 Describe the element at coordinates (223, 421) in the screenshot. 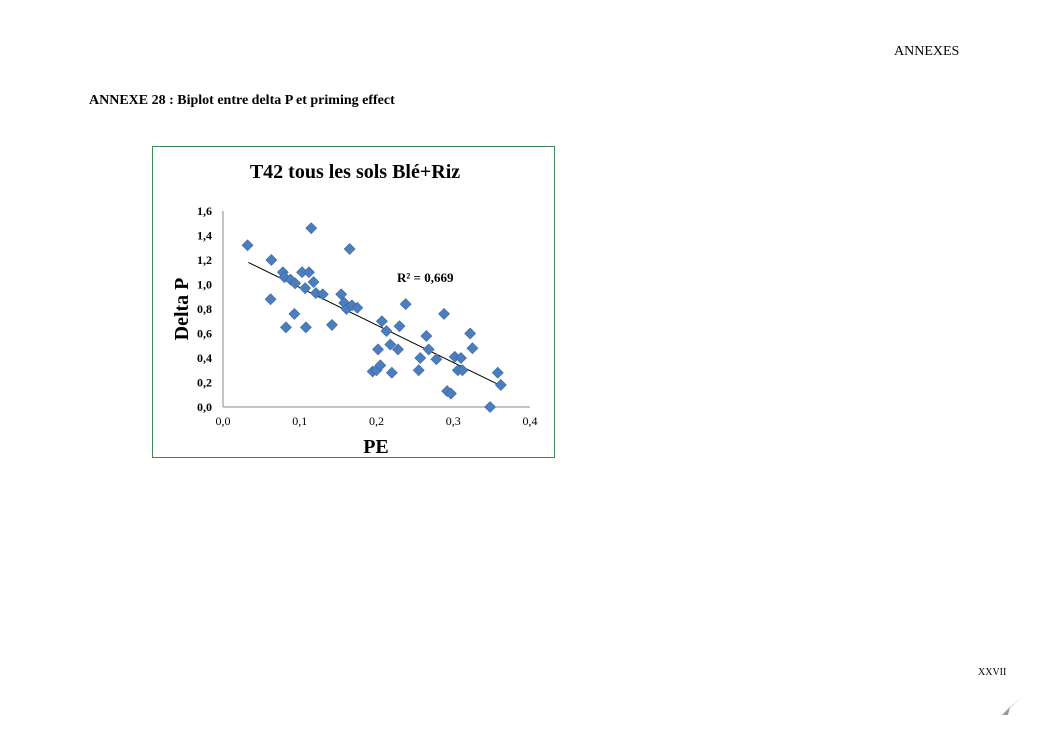

I see `x-tick-label: 0,0` at that location.